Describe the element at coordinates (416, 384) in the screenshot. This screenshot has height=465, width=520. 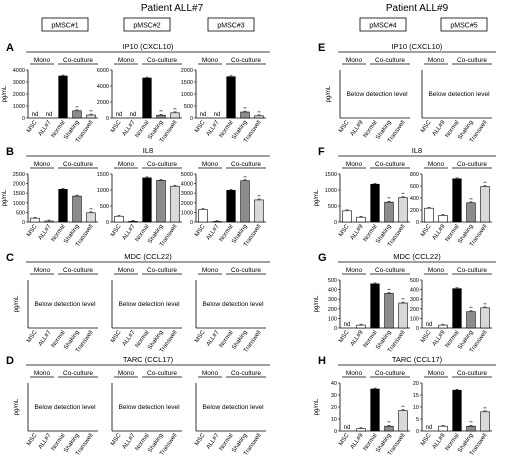
I see `y-tick-label: 20` at that location.